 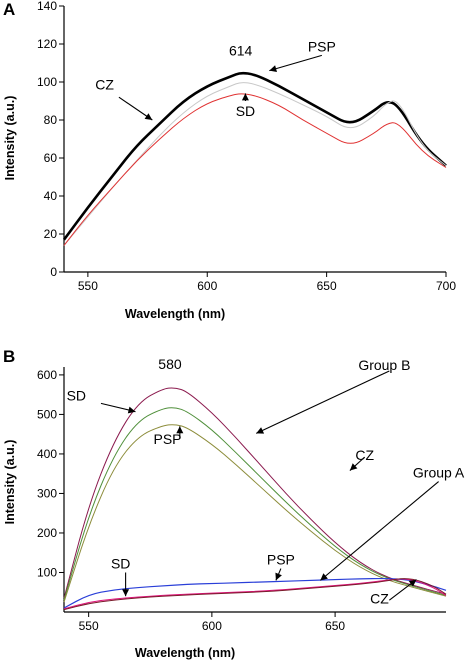 What do you see at coordinates (47, 6) in the screenshot?
I see `y-tick-label: 140` at bounding box center [47, 6].